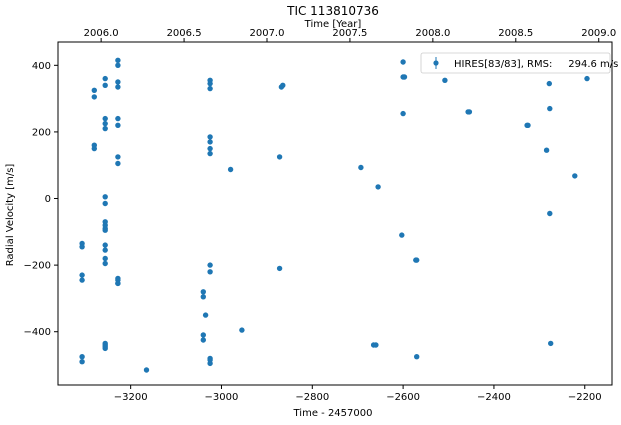  Describe the element at coordinates (101, 33) in the screenshot. I see `top-x-tick-label: 2006.0` at that location.